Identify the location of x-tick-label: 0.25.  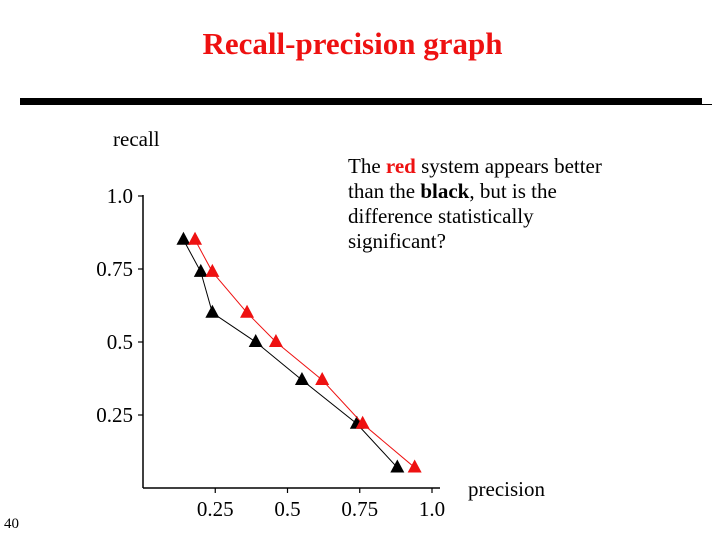
(215, 509).